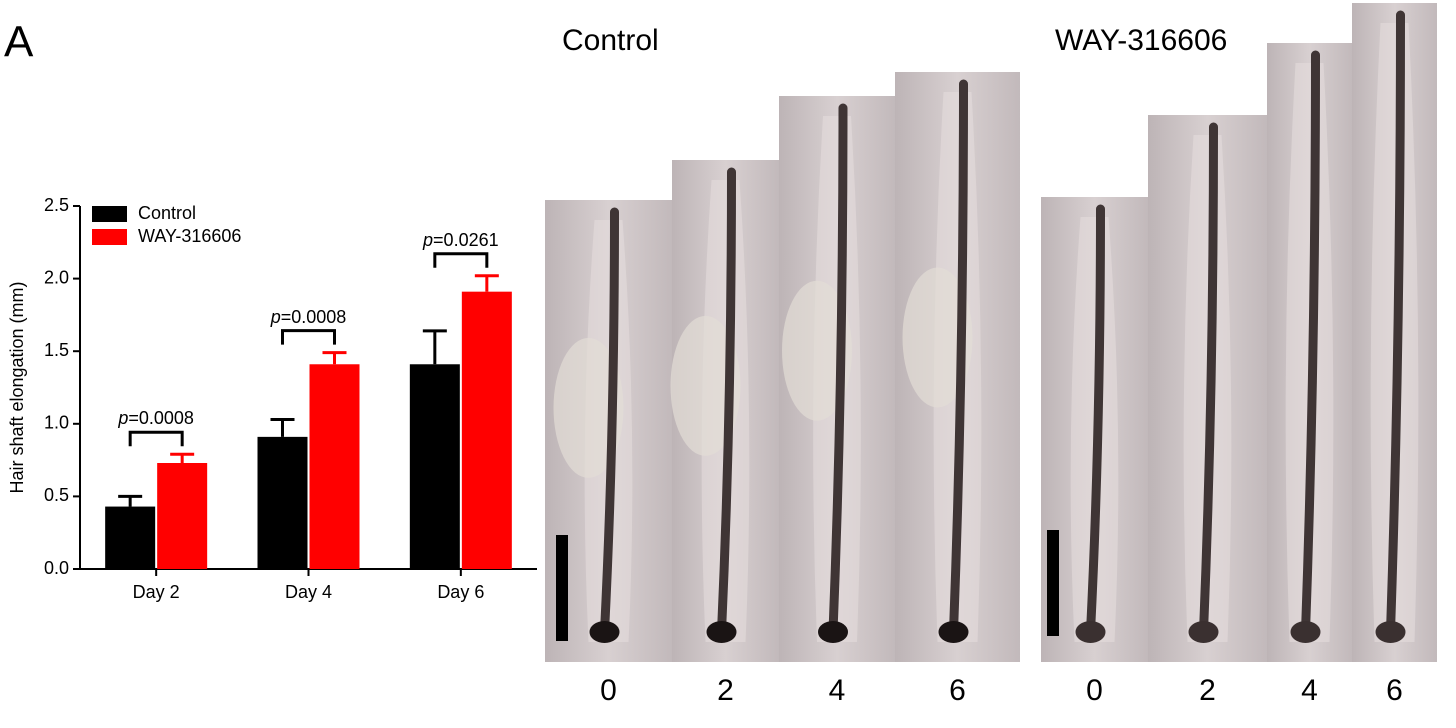 The height and width of the screenshot is (728, 1456). Describe the element at coordinates (460, 592) in the screenshot. I see `x-tick-label: Day 6` at that location.